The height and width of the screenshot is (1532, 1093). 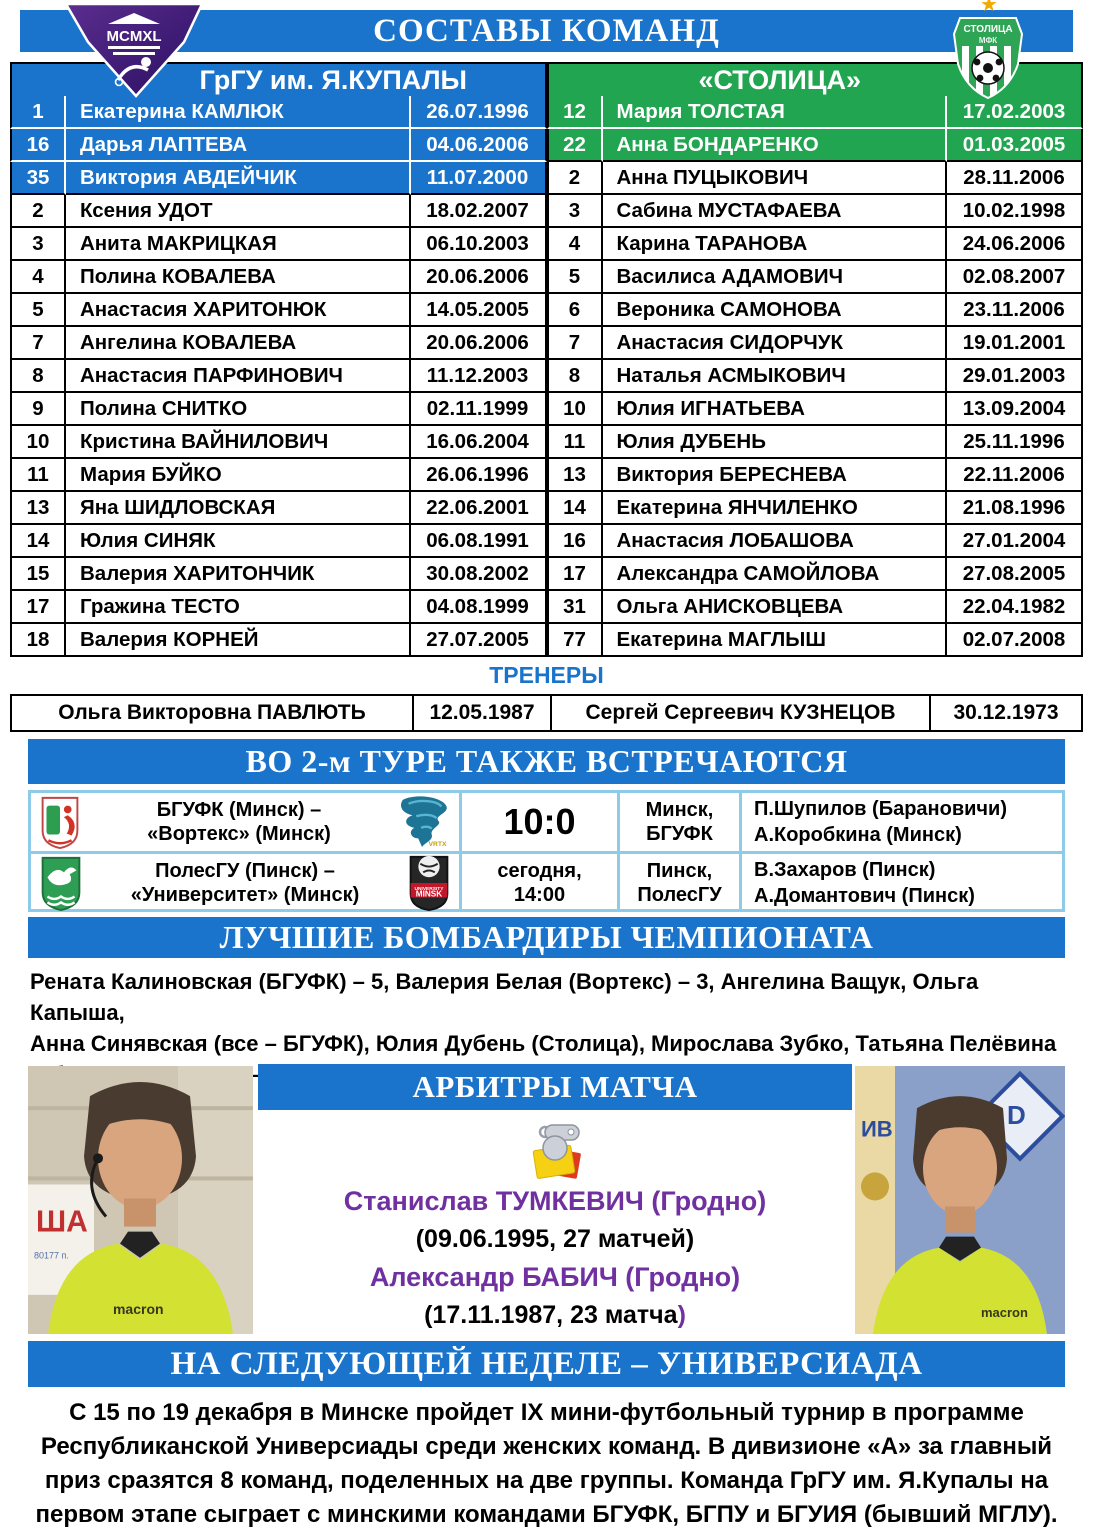 I want to click on player-birthdate: 02.07.2008, so click(x=1015, y=640).